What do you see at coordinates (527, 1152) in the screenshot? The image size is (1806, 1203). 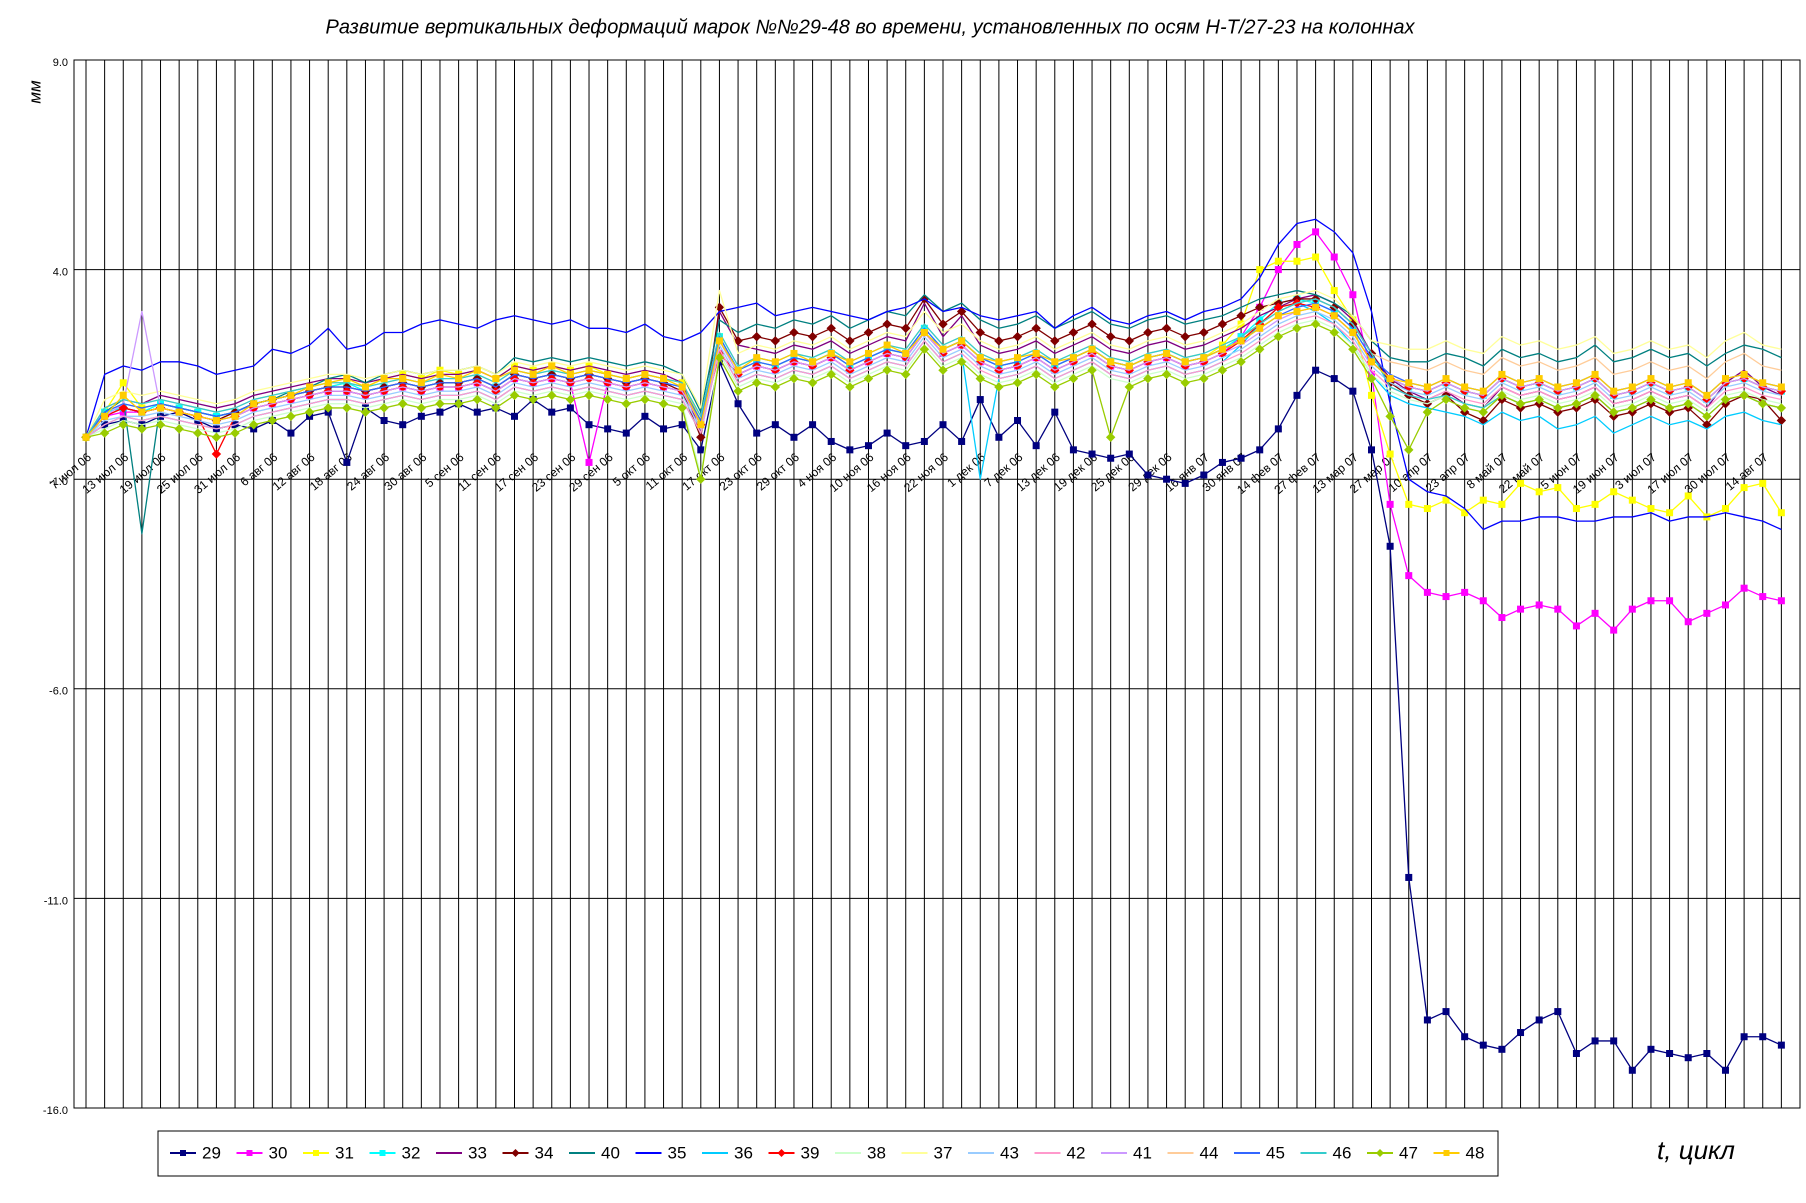 I see `legend-item: 34` at bounding box center [527, 1152].